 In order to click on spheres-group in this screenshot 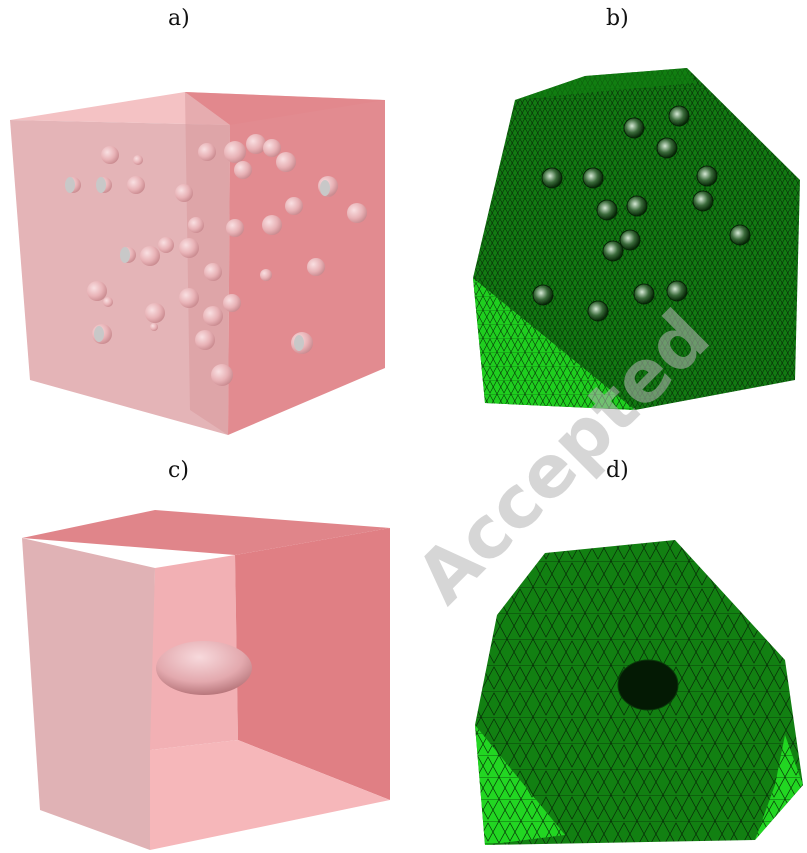, I will do `click(216, 260)`.